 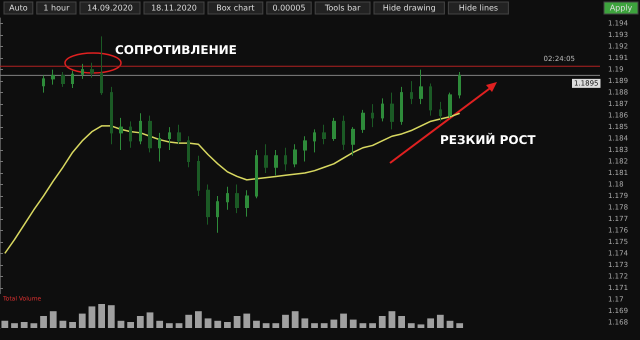 What do you see at coordinates (176, 50) in the screenshot?
I see `annotation: СОПРОТИВЛЕНИЕ` at bounding box center [176, 50].